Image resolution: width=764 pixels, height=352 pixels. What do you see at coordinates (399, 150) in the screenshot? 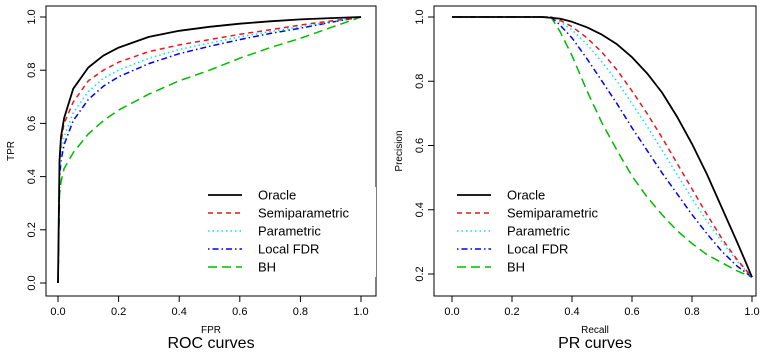
I see `y-axis-label: Precision` at bounding box center [399, 150].